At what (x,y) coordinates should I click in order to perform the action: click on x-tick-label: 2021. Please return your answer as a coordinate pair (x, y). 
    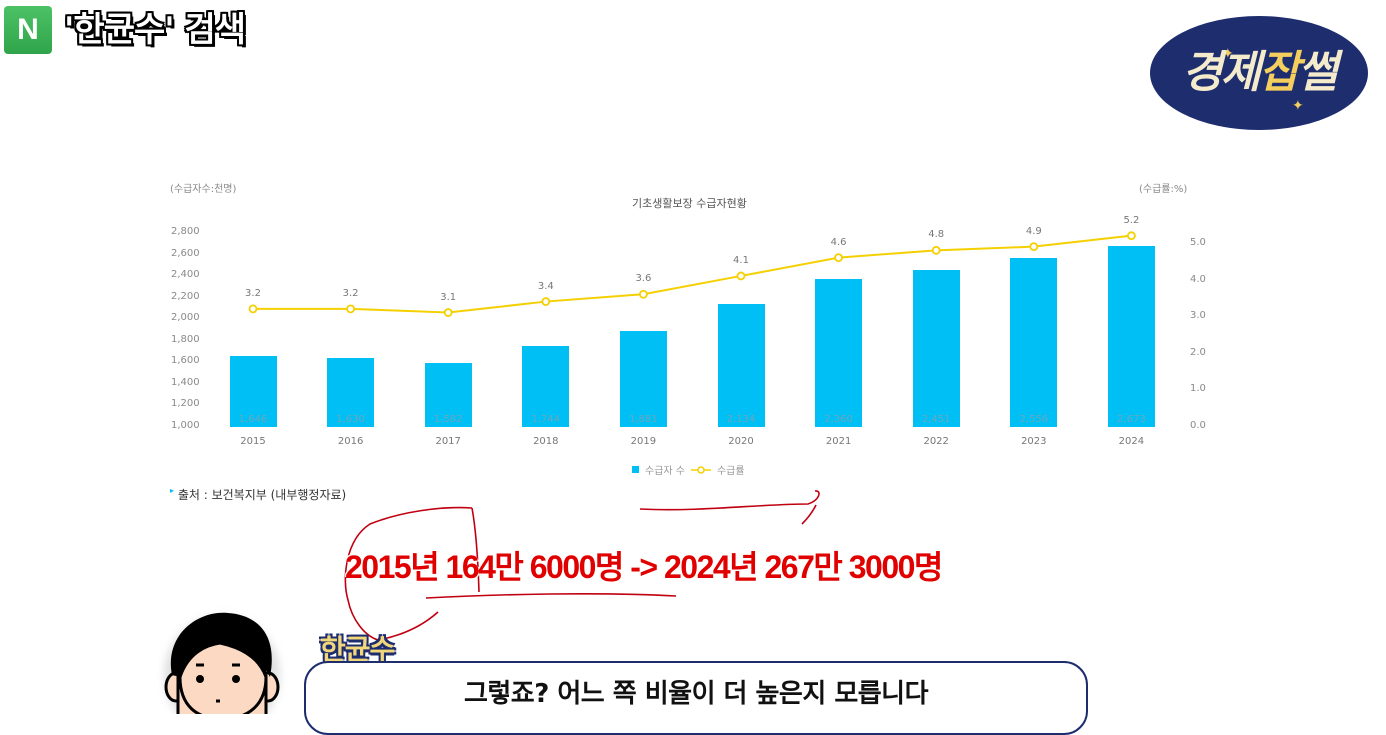
    Looking at the image, I should click on (838, 441).